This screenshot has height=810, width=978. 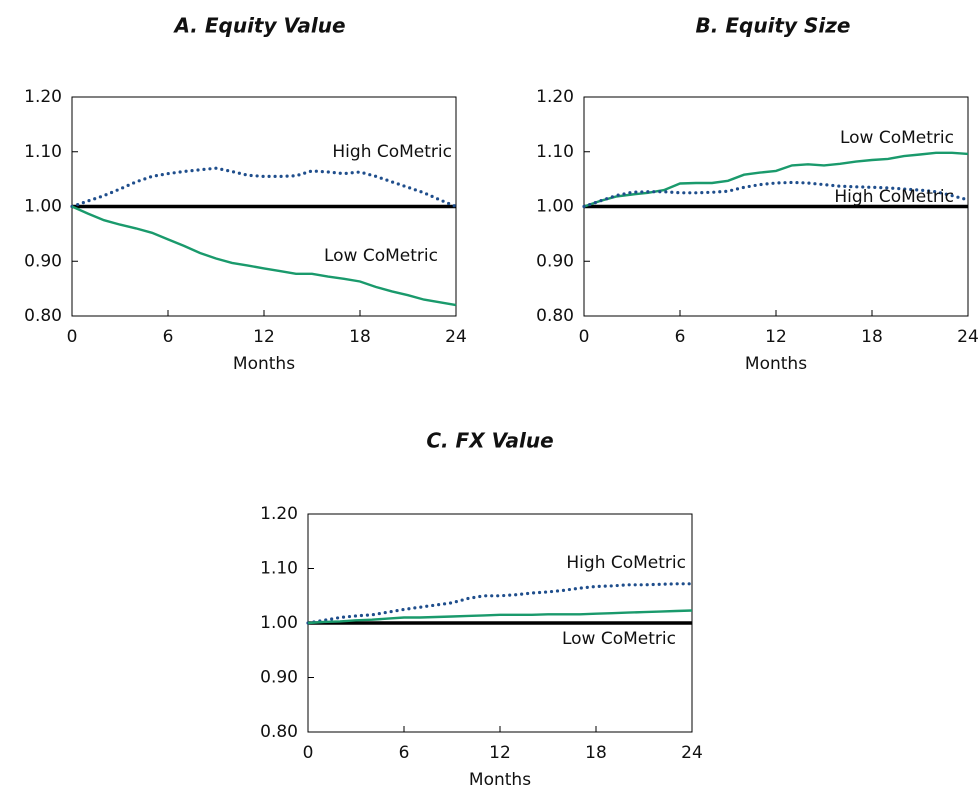 I want to click on chart-title: A. Equity Value, so click(x=258, y=26).